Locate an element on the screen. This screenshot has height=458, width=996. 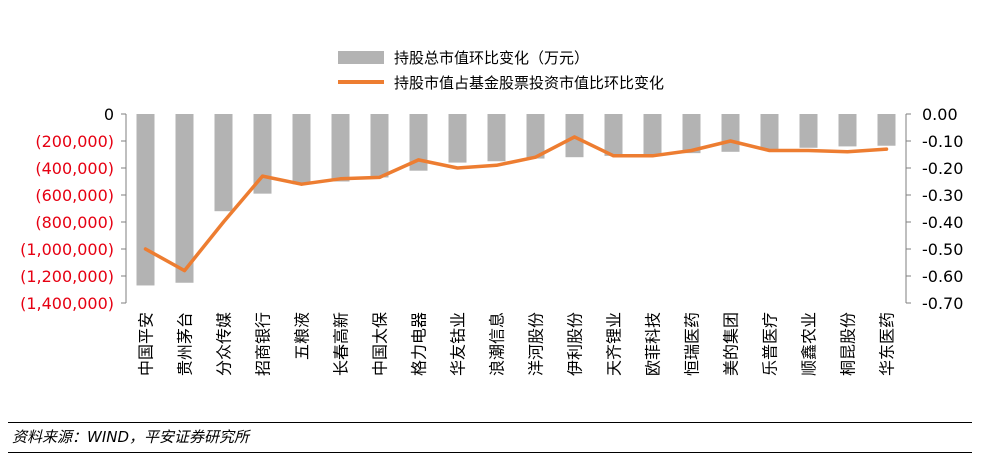
right-tick-label: -0.70 is located at coordinates (942, 303).